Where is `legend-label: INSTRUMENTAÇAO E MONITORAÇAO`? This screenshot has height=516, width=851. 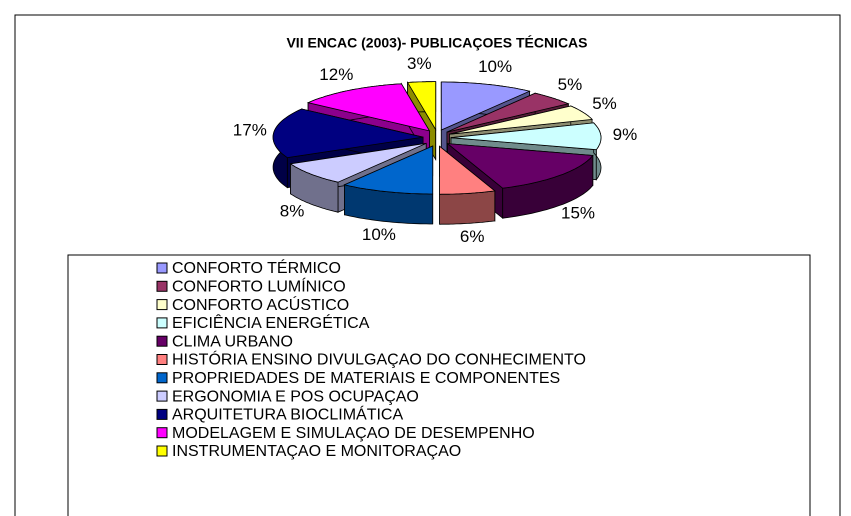
legend-label: INSTRUMENTAÇAO E MONITORAÇAO is located at coordinates (316, 451).